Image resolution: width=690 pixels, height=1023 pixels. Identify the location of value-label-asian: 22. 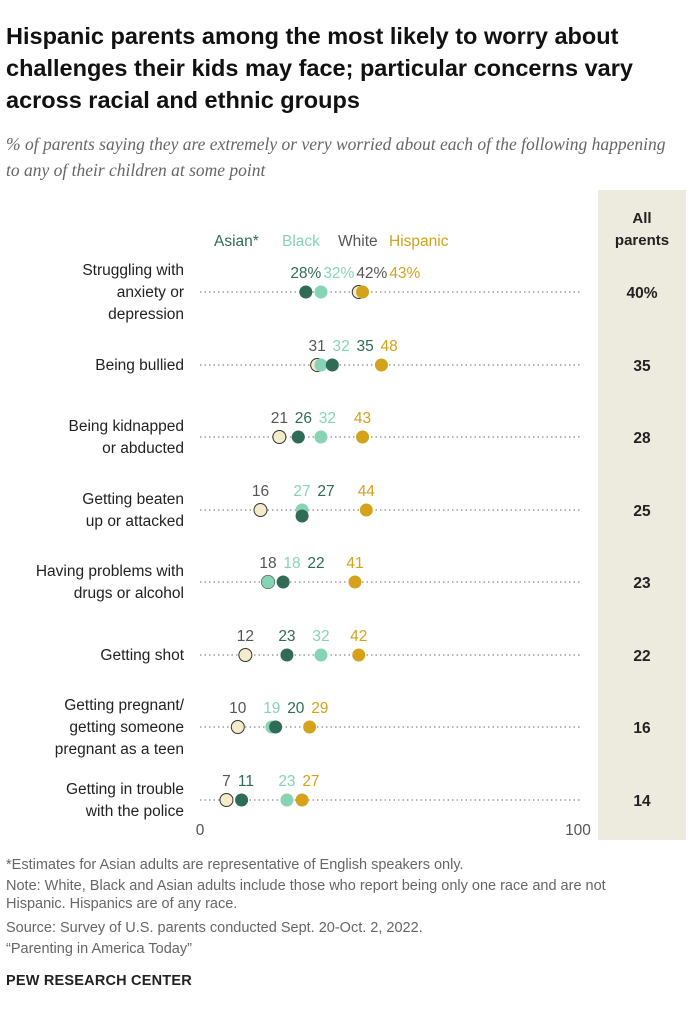
(315, 563).